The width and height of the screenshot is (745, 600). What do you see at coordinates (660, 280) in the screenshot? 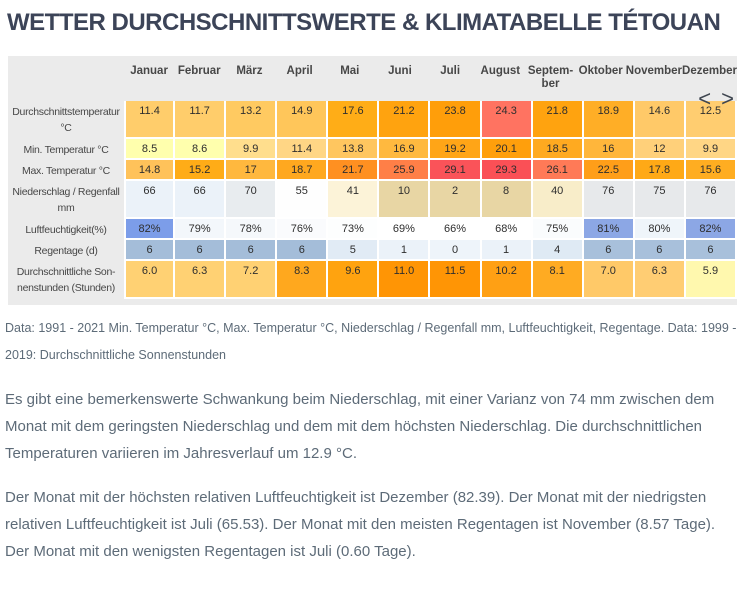
I see `table-cell: 6.3` at bounding box center [660, 280].